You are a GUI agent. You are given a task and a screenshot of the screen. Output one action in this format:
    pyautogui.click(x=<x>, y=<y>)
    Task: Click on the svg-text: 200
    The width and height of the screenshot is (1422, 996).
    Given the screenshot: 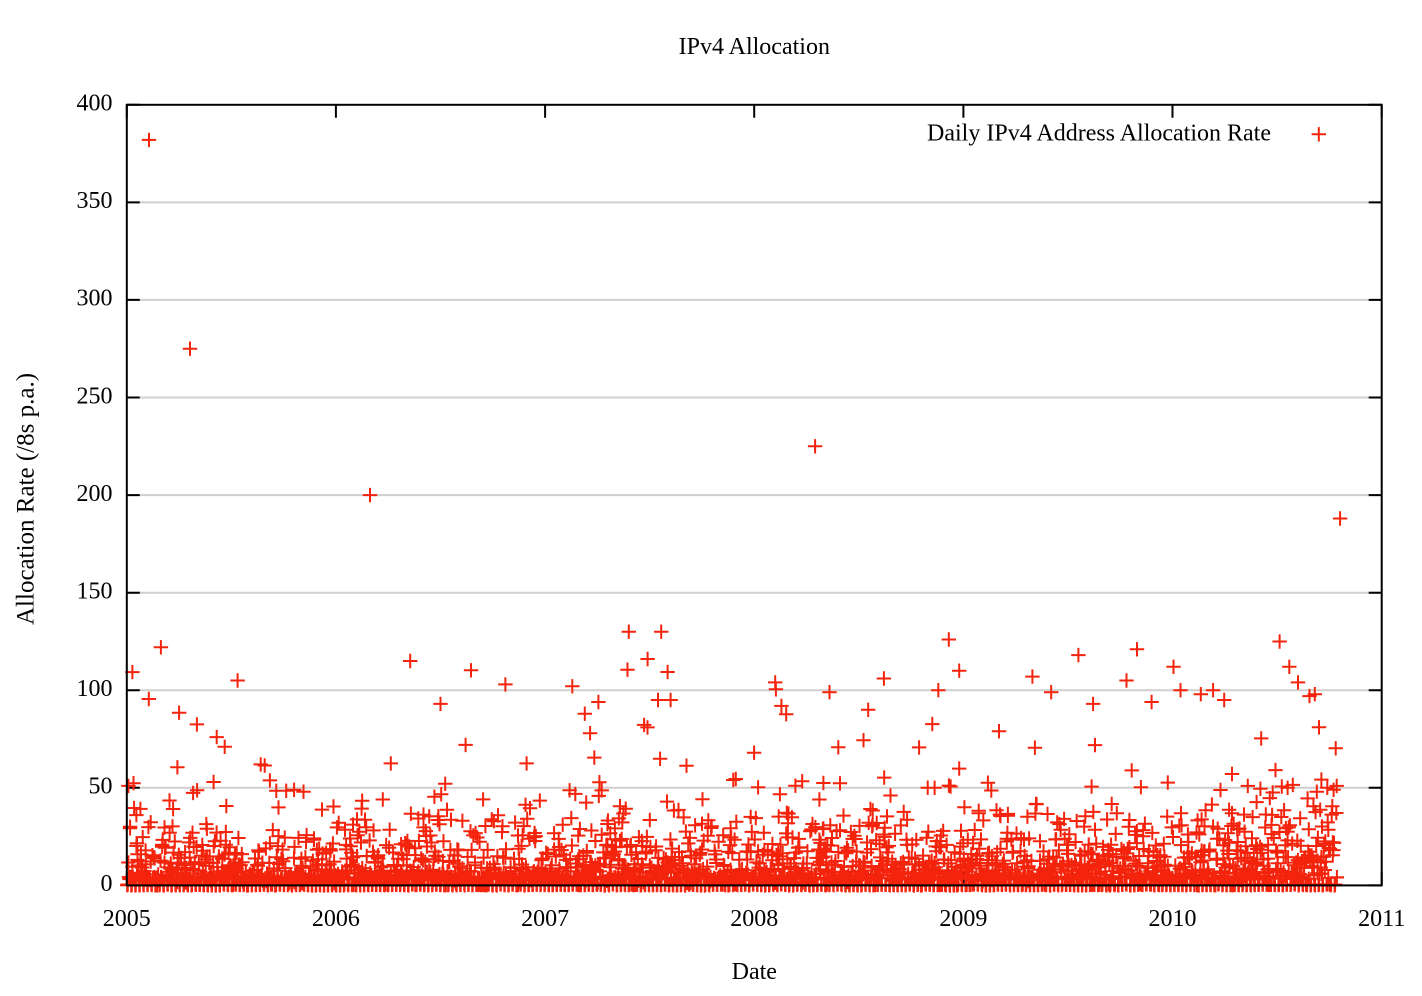 What is the action you would take?
    pyautogui.click(x=95, y=494)
    